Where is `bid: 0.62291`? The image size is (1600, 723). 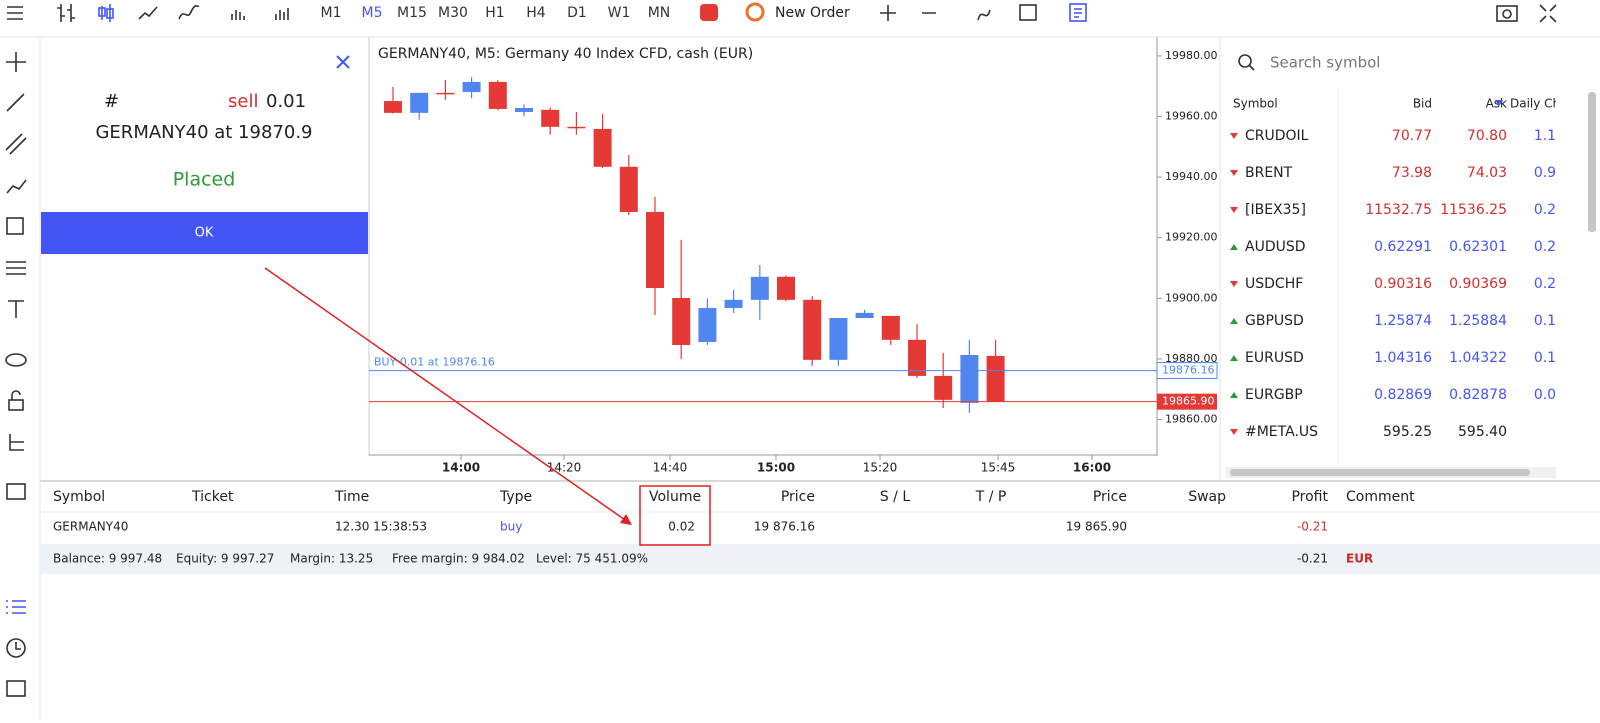 bid: 0.62291 is located at coordinates (1403, 247).